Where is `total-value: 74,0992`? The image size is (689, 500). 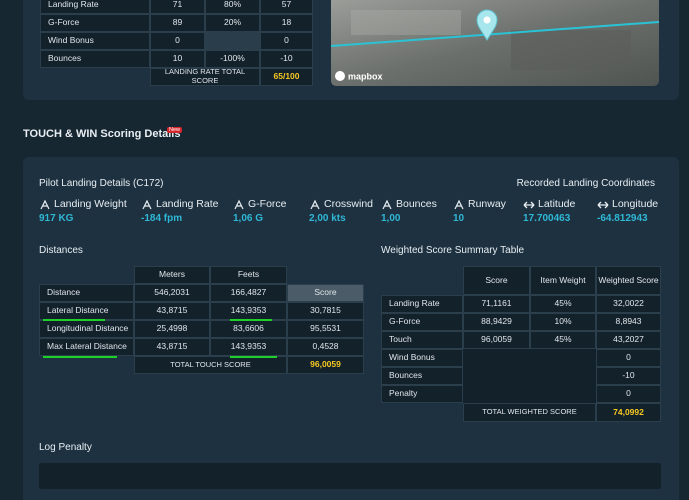 total-value: 74,0992 is located at coordinates (628, 412).